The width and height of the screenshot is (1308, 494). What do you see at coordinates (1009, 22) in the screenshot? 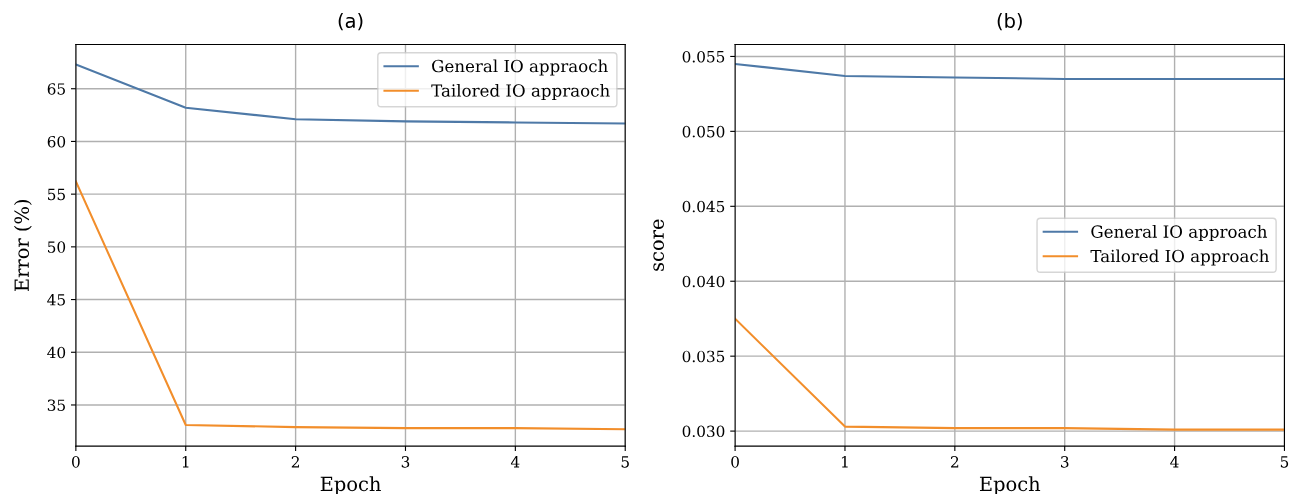
I see `chart-title: (b)` at bounding box center [1009, 22].